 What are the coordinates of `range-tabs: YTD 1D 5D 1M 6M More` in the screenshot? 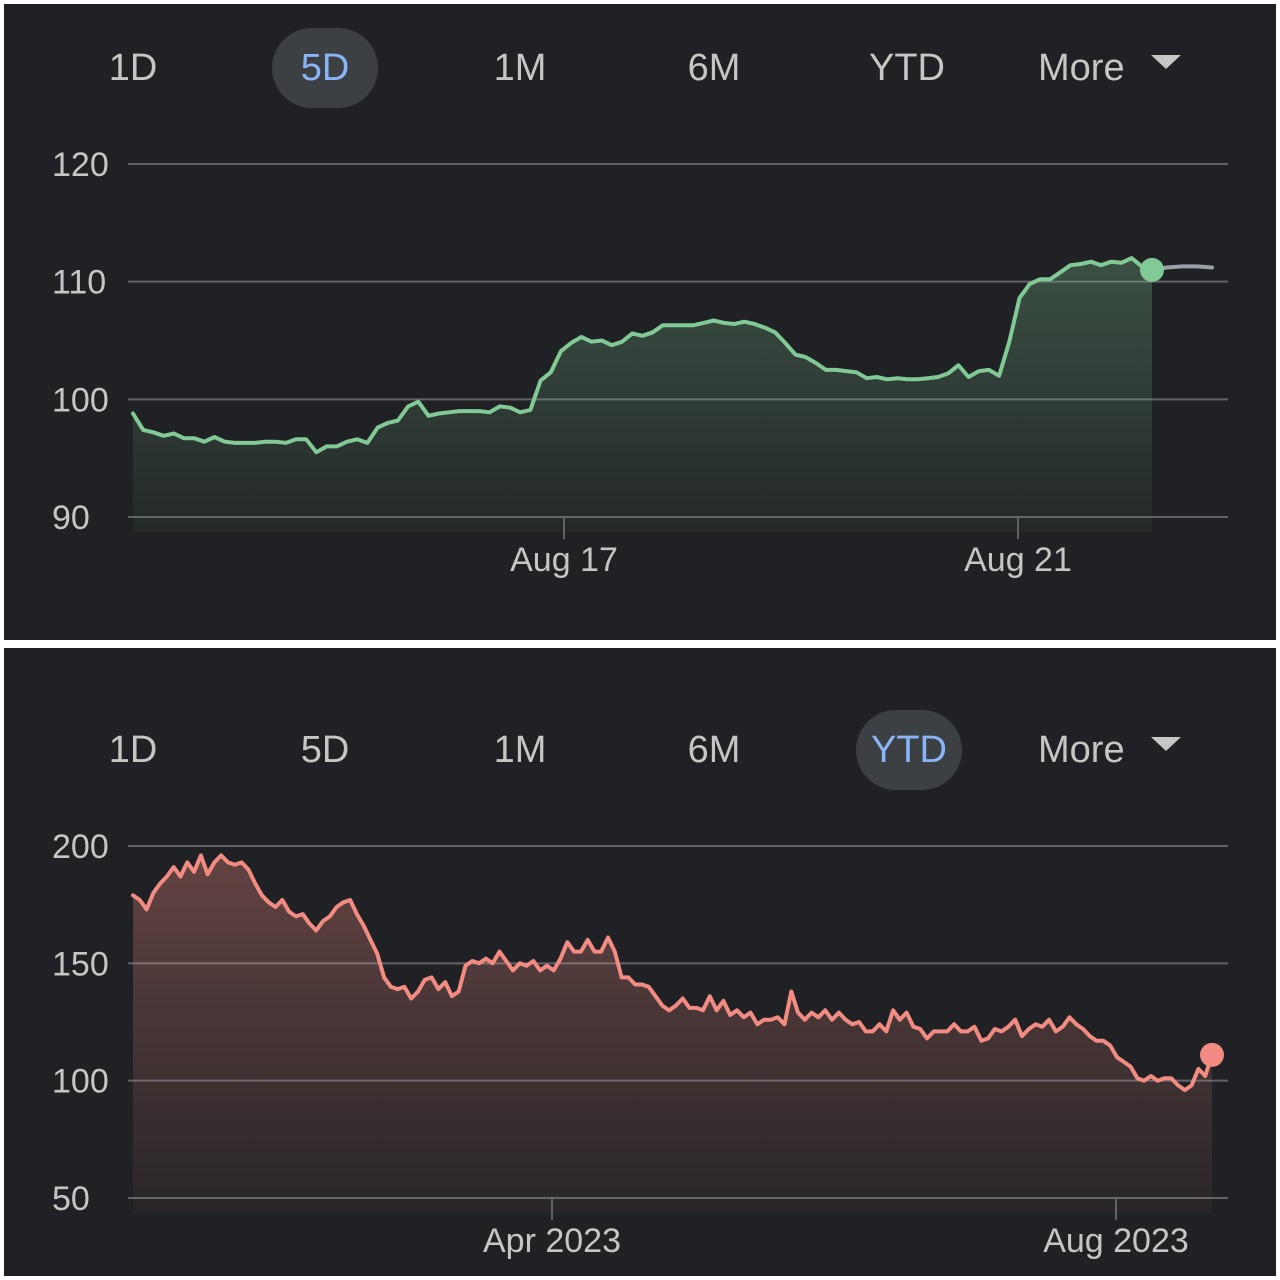 It's located at (640, 719).